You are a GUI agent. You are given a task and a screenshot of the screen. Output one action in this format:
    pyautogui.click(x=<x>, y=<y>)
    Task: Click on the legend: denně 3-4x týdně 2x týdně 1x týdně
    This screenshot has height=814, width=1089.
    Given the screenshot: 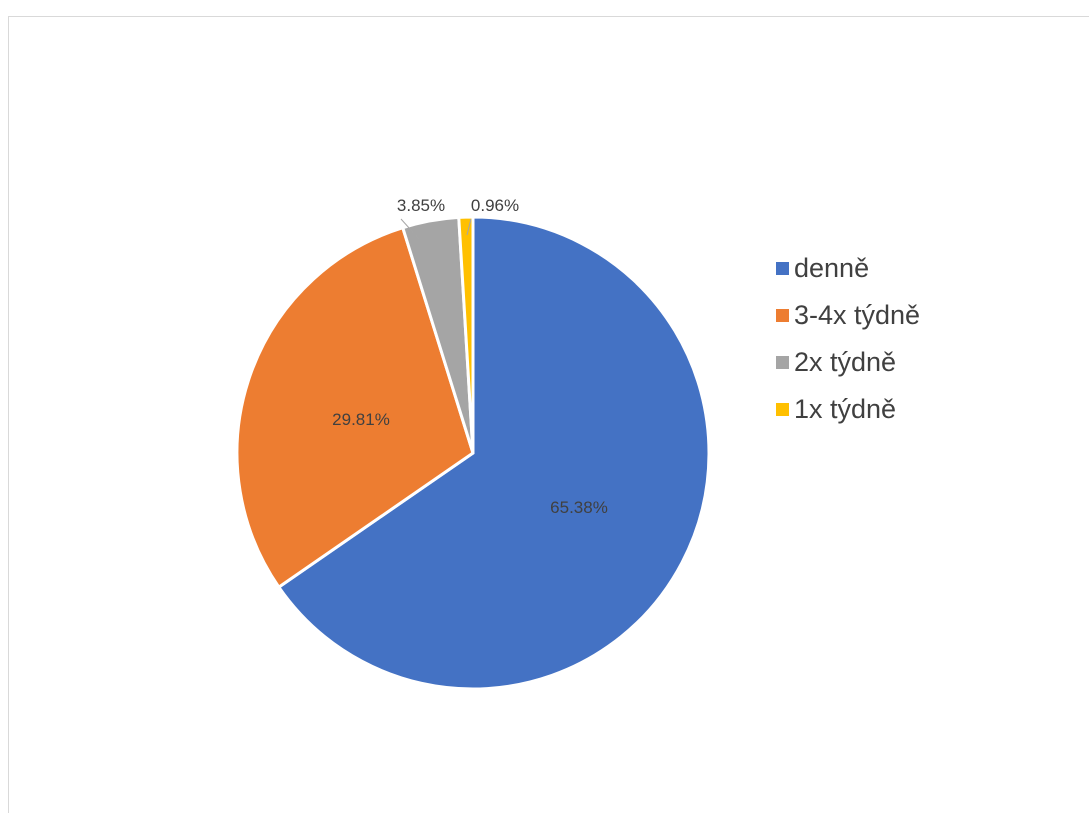 What is the action you would take?
    pyautogui.click(x=848, y=339)
    